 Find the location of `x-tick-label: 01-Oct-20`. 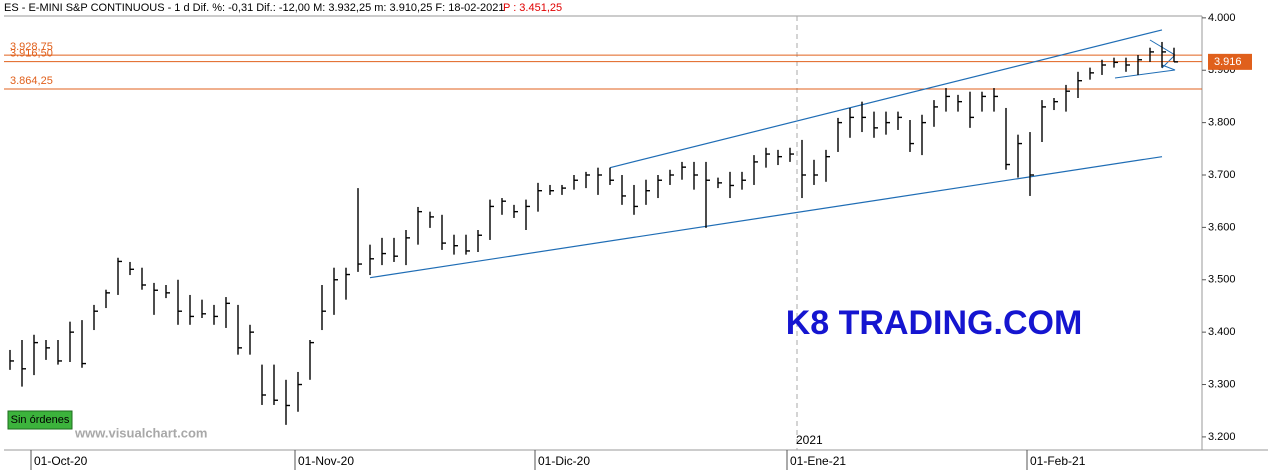

x-tick-label: 01-Oct-20 is located at coordinates (61, 461).